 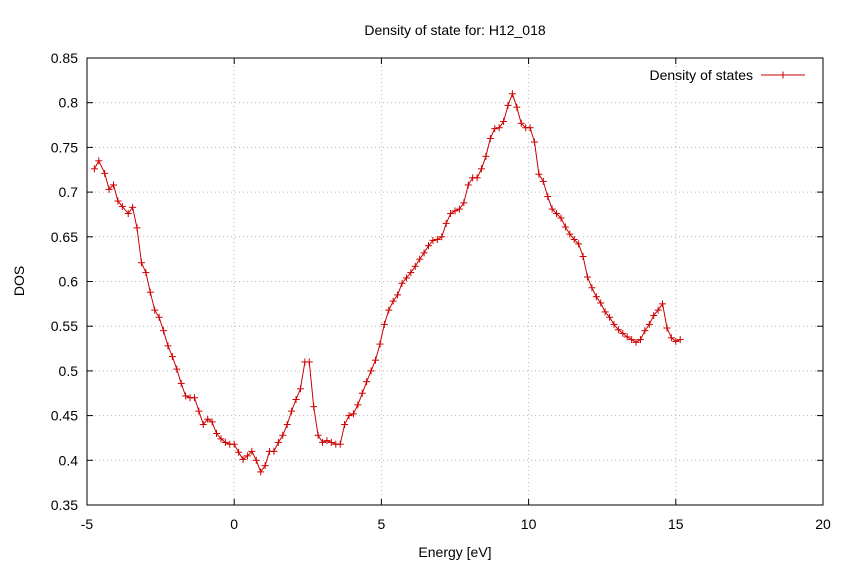 I want to click on x-tick-labels: -5 0 5 10 15 20, so click(x=456, y=524).